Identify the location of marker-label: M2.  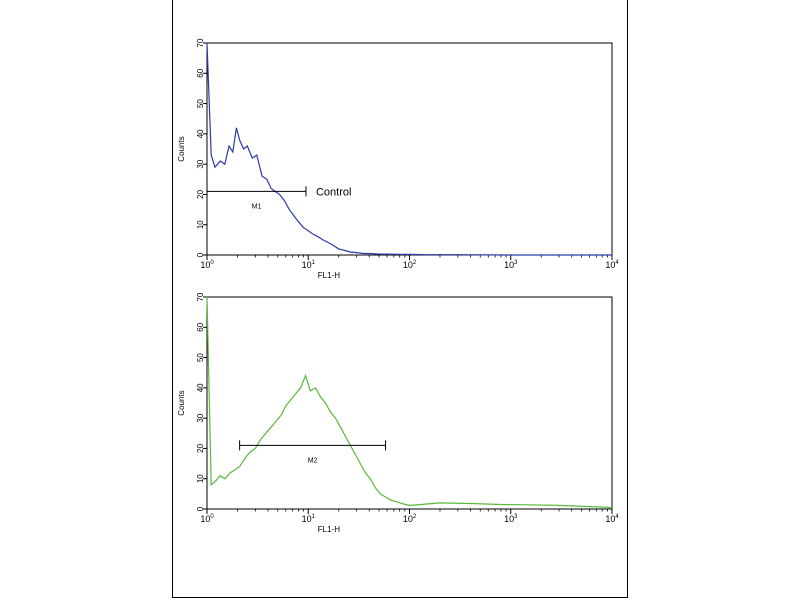
(313, 460).